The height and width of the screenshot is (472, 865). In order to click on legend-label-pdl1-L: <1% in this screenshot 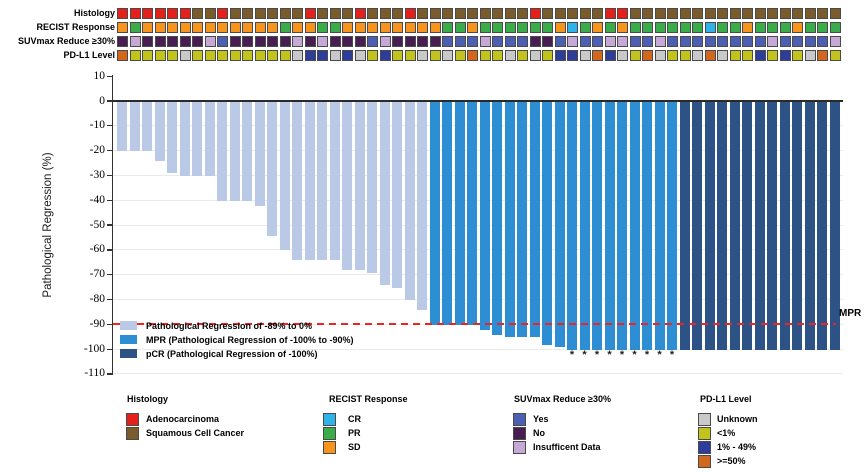, I will do `click(726, 433)`.